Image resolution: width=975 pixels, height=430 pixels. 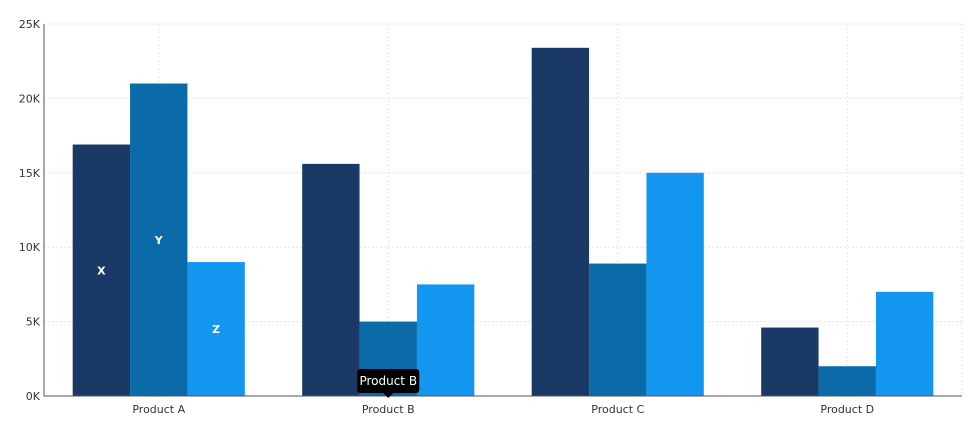 I want to click on x-tick-label: Product C, so click(x=617, y=409).